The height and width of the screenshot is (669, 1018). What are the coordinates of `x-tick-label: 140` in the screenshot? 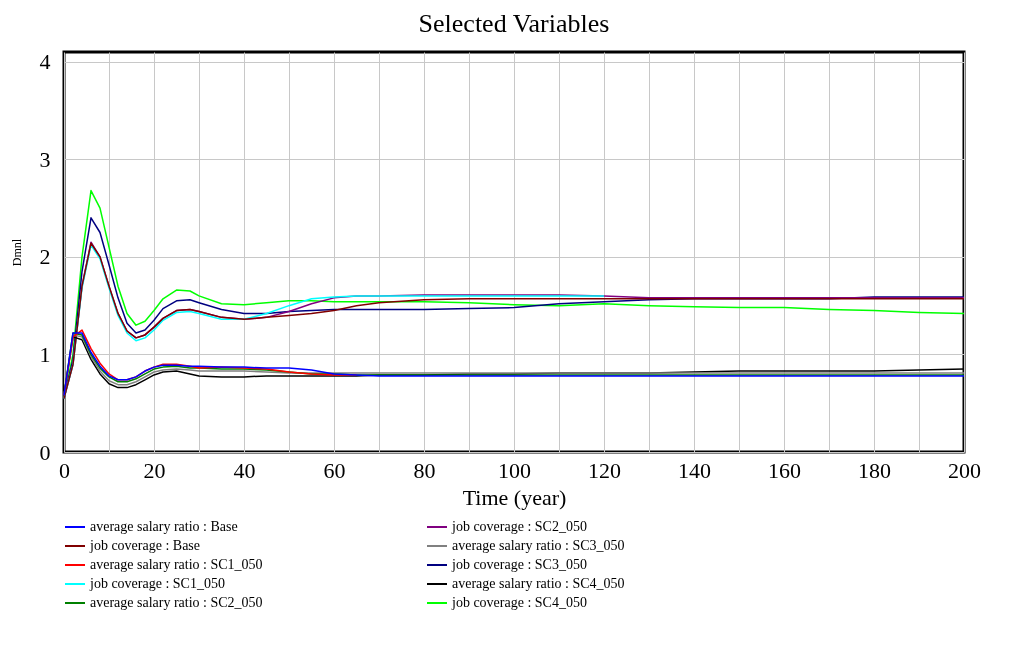 It's located at (694, 470).